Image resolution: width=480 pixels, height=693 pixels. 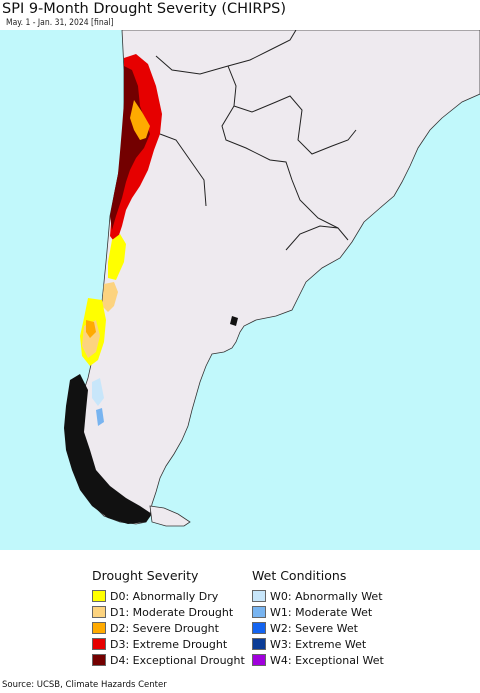 I want to click on drought-legend-label: D2: Severe Drought, so click(x=164, y=628).